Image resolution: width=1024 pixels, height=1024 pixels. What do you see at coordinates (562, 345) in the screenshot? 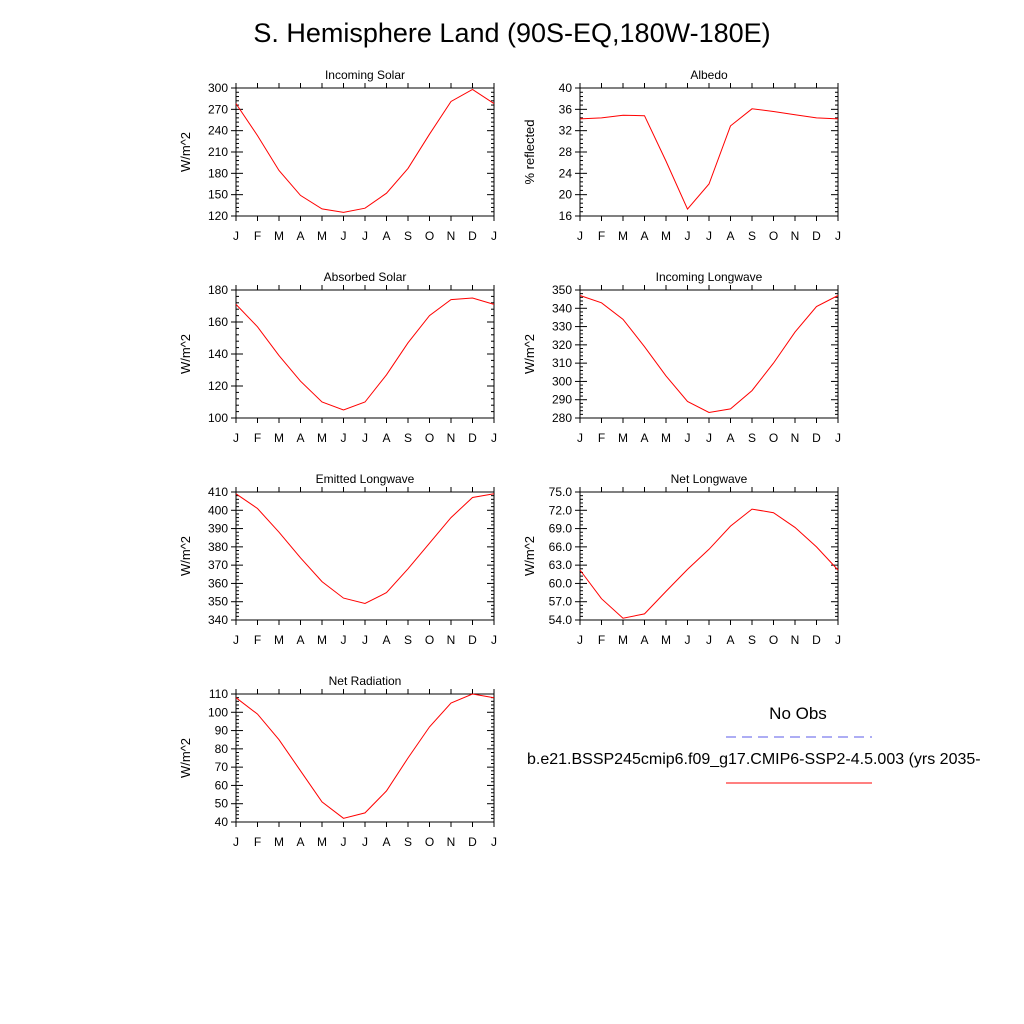
I see `y-tick-label: 320` at bounding box center [562, 345].